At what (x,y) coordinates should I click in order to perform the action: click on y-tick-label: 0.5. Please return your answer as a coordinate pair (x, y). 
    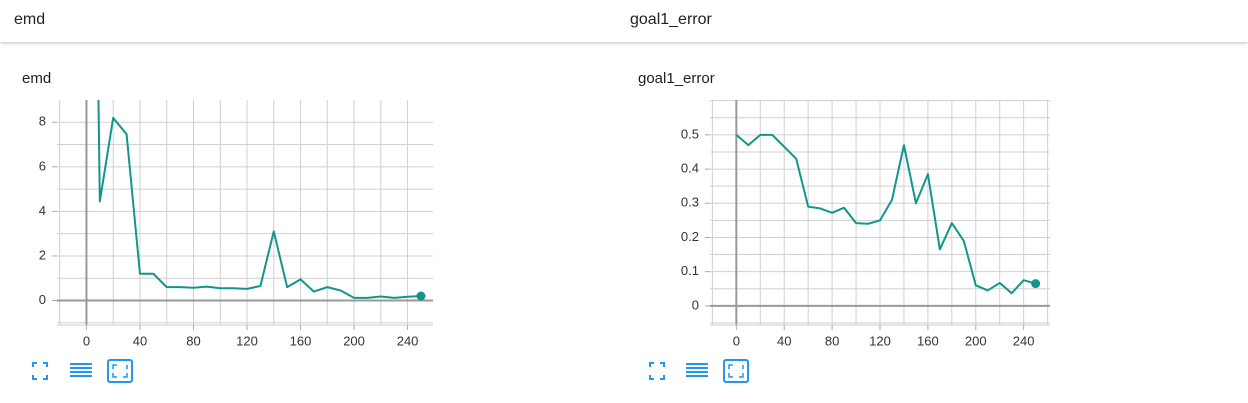
    Looking at the image, I should click on (690, 133).